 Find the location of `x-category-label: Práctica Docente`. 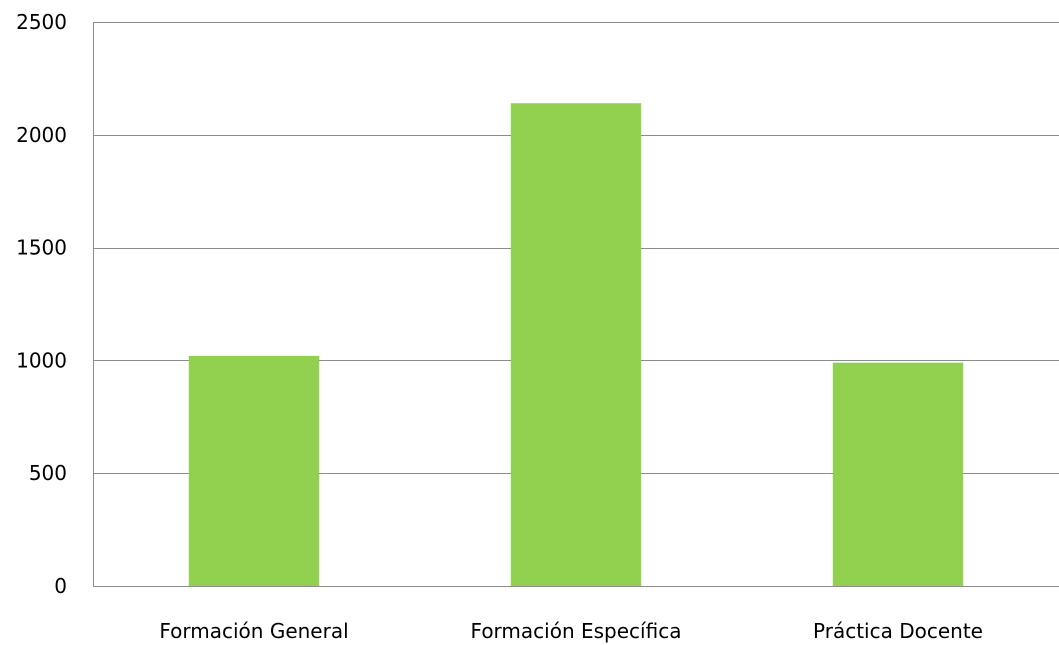

x-category-label: Práctica Docente is located at coordinates (898, 631).